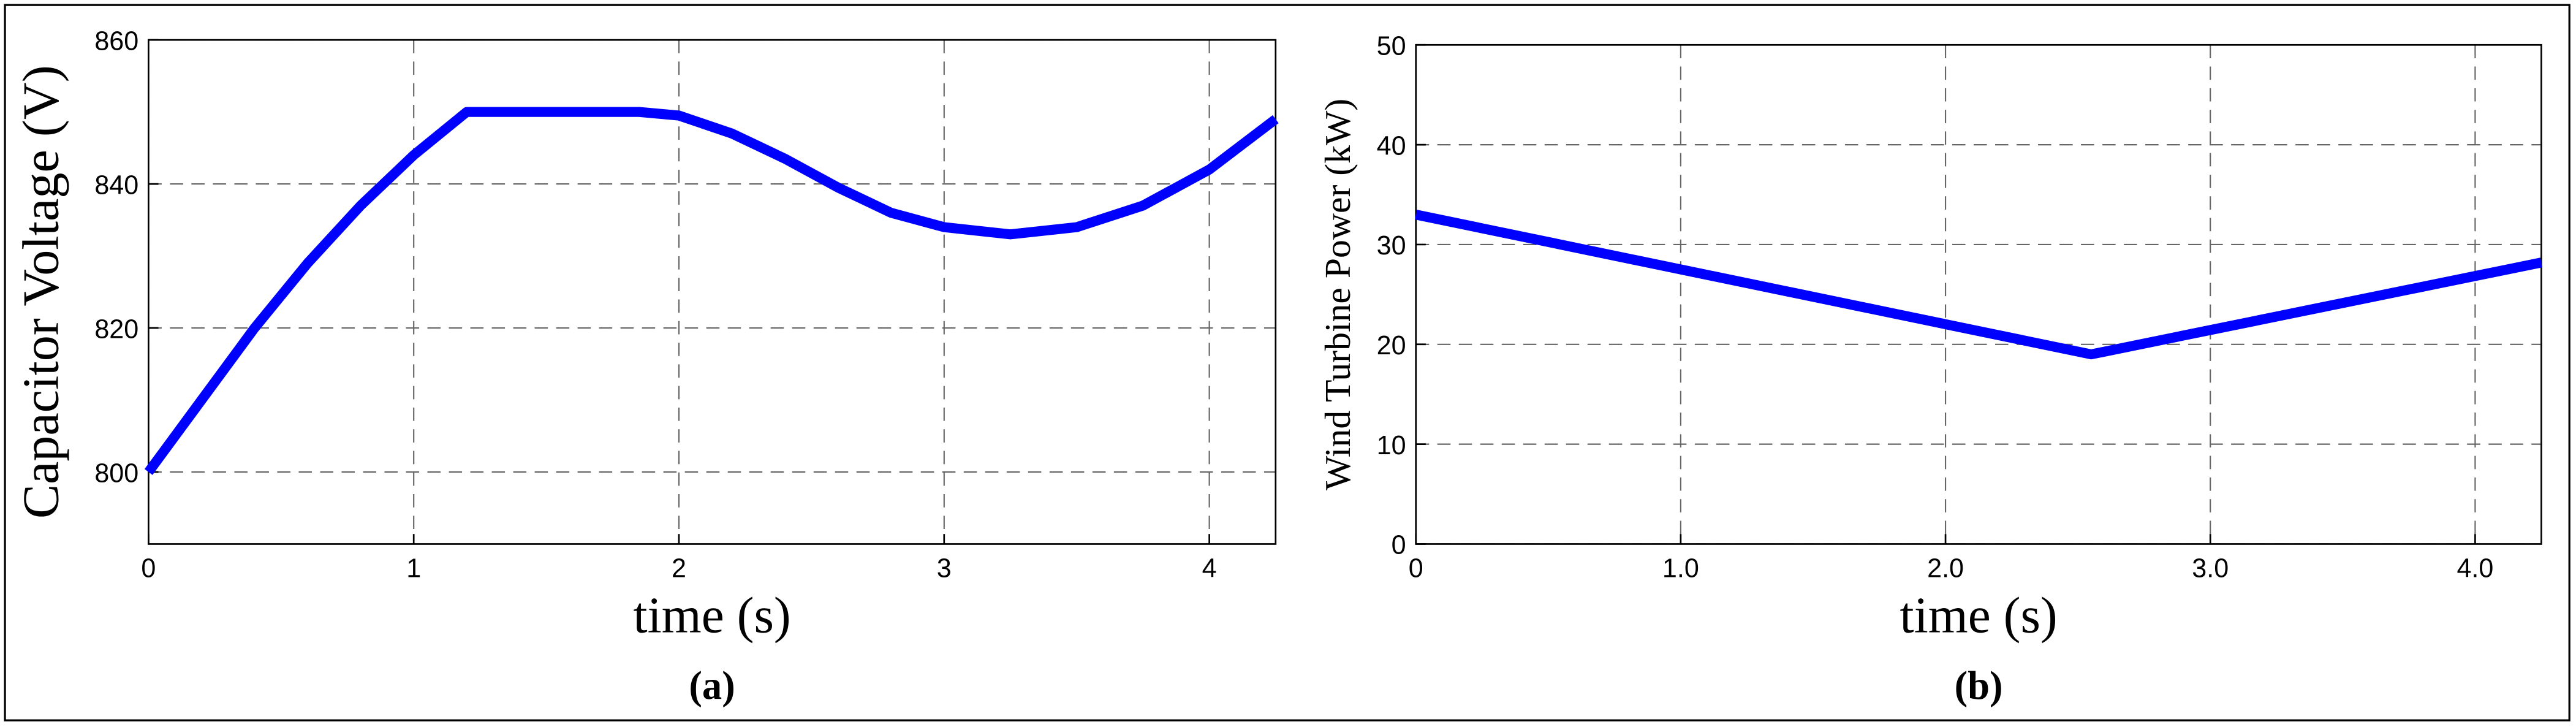 Image resolution: width=2576 pixels, height=727 pixels. What do you see at coordinates (116, 41) in the screenshot?
I see `y-tick-label: 860` at bounding box center [116, 41].